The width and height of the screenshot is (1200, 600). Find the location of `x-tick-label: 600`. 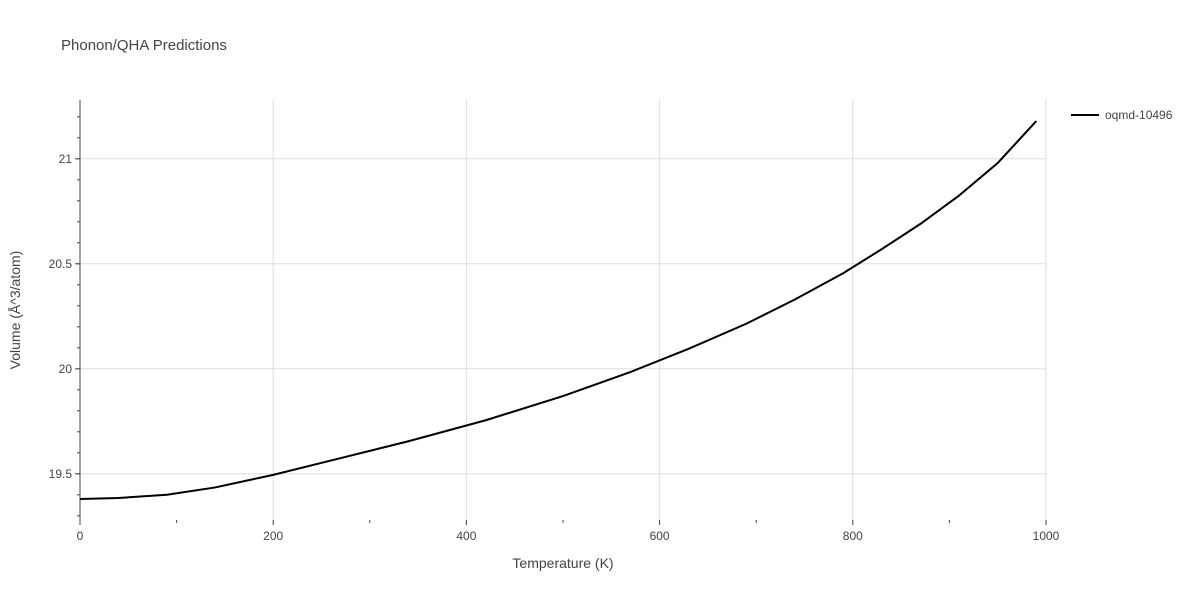

x-tick-label: 600 is located at coordinates (660, 536).